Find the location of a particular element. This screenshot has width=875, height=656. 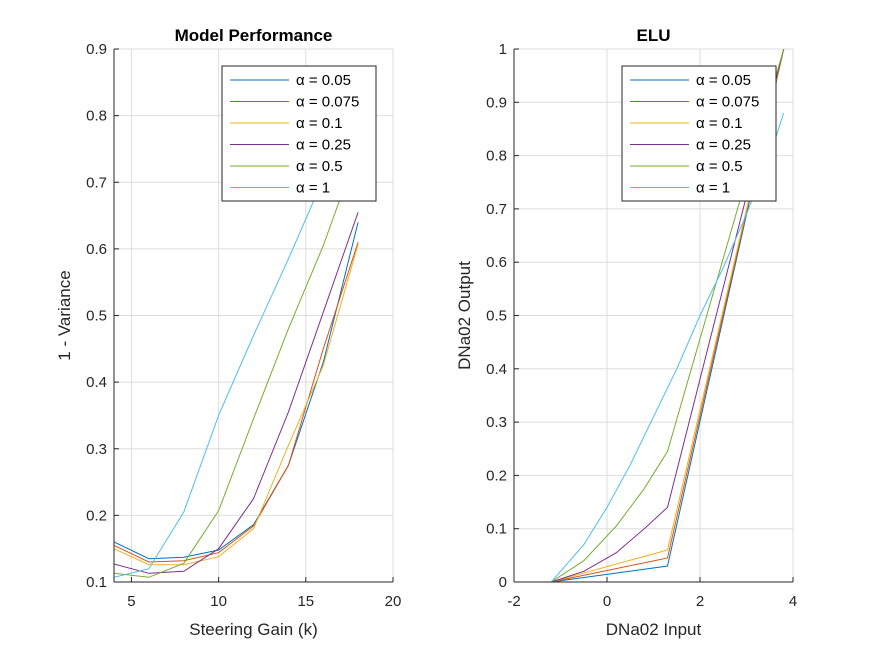

x-tick-label: 20 is located at coordinates (393, 601).